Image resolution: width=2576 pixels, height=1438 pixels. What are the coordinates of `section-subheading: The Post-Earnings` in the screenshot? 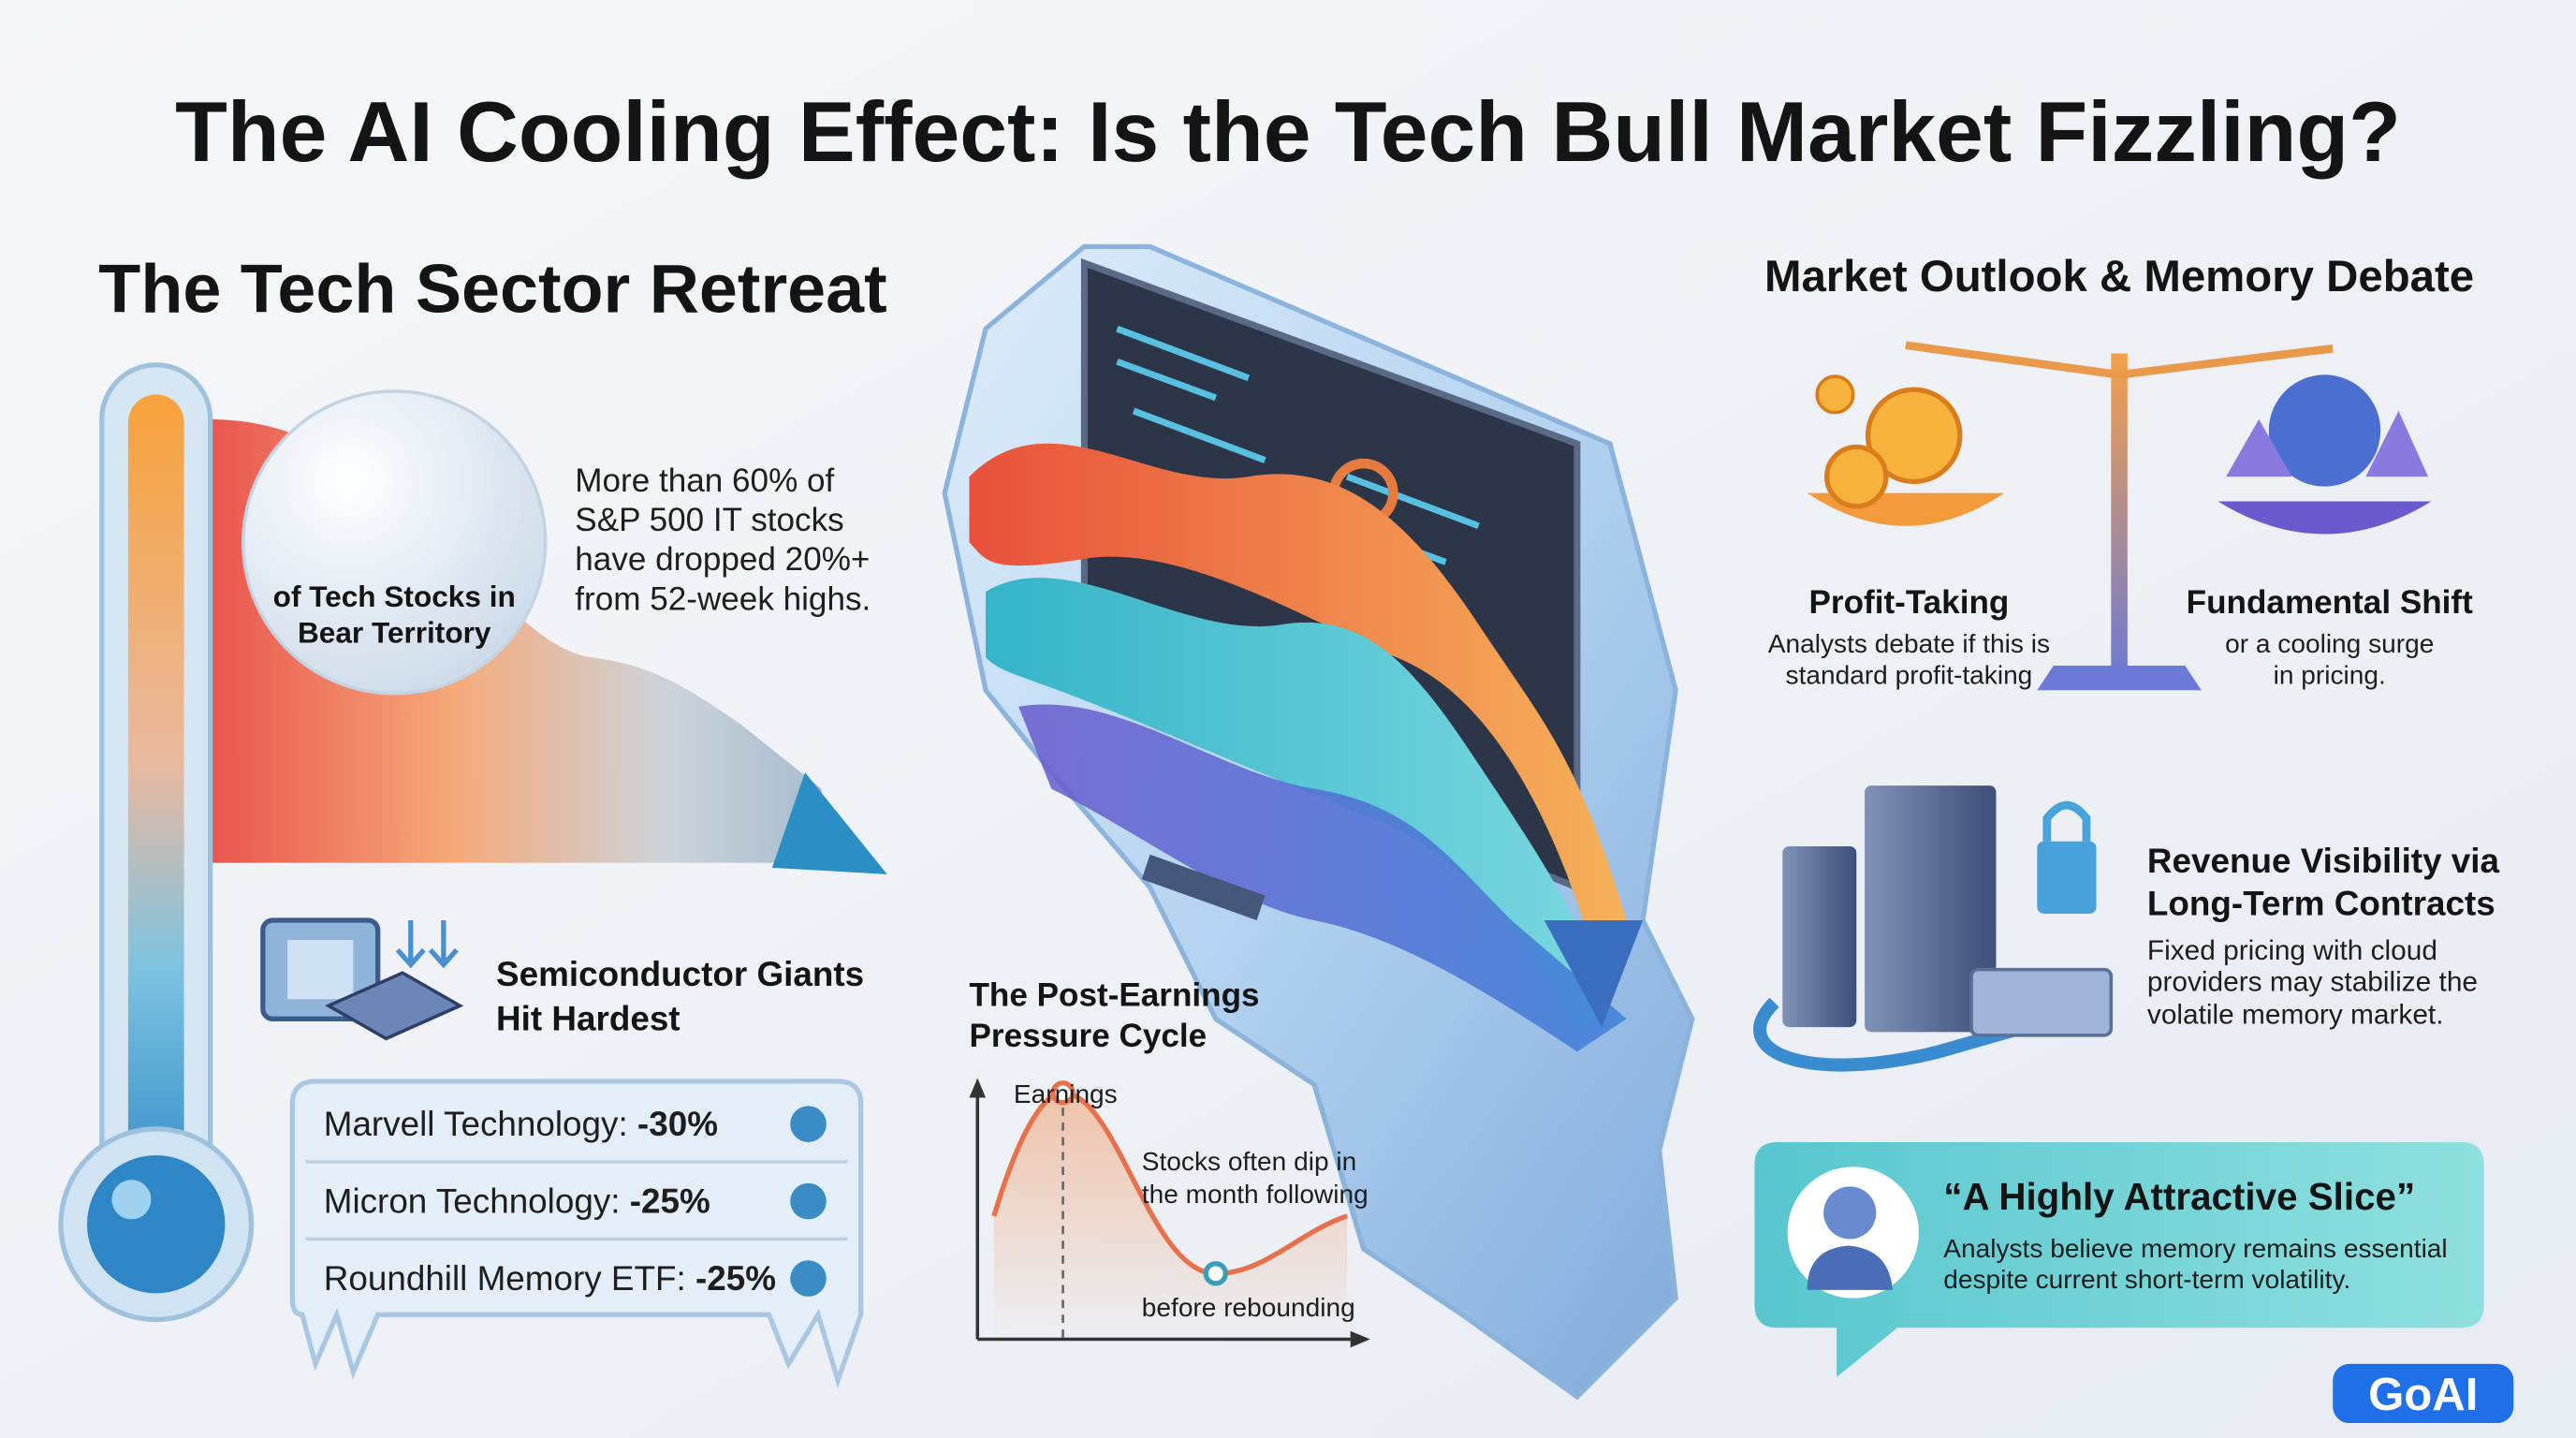 It's located at (1115, 994).